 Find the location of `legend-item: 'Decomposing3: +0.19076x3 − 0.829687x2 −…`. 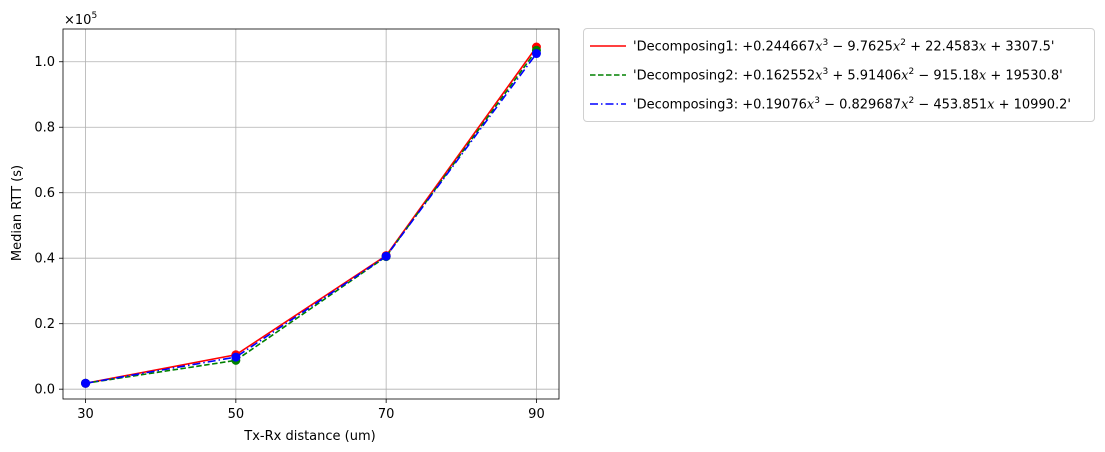

legend-item: 'Decomposing3: +0.19076x3 − 0.829687x2 −… is located at coordinates (827, 104).